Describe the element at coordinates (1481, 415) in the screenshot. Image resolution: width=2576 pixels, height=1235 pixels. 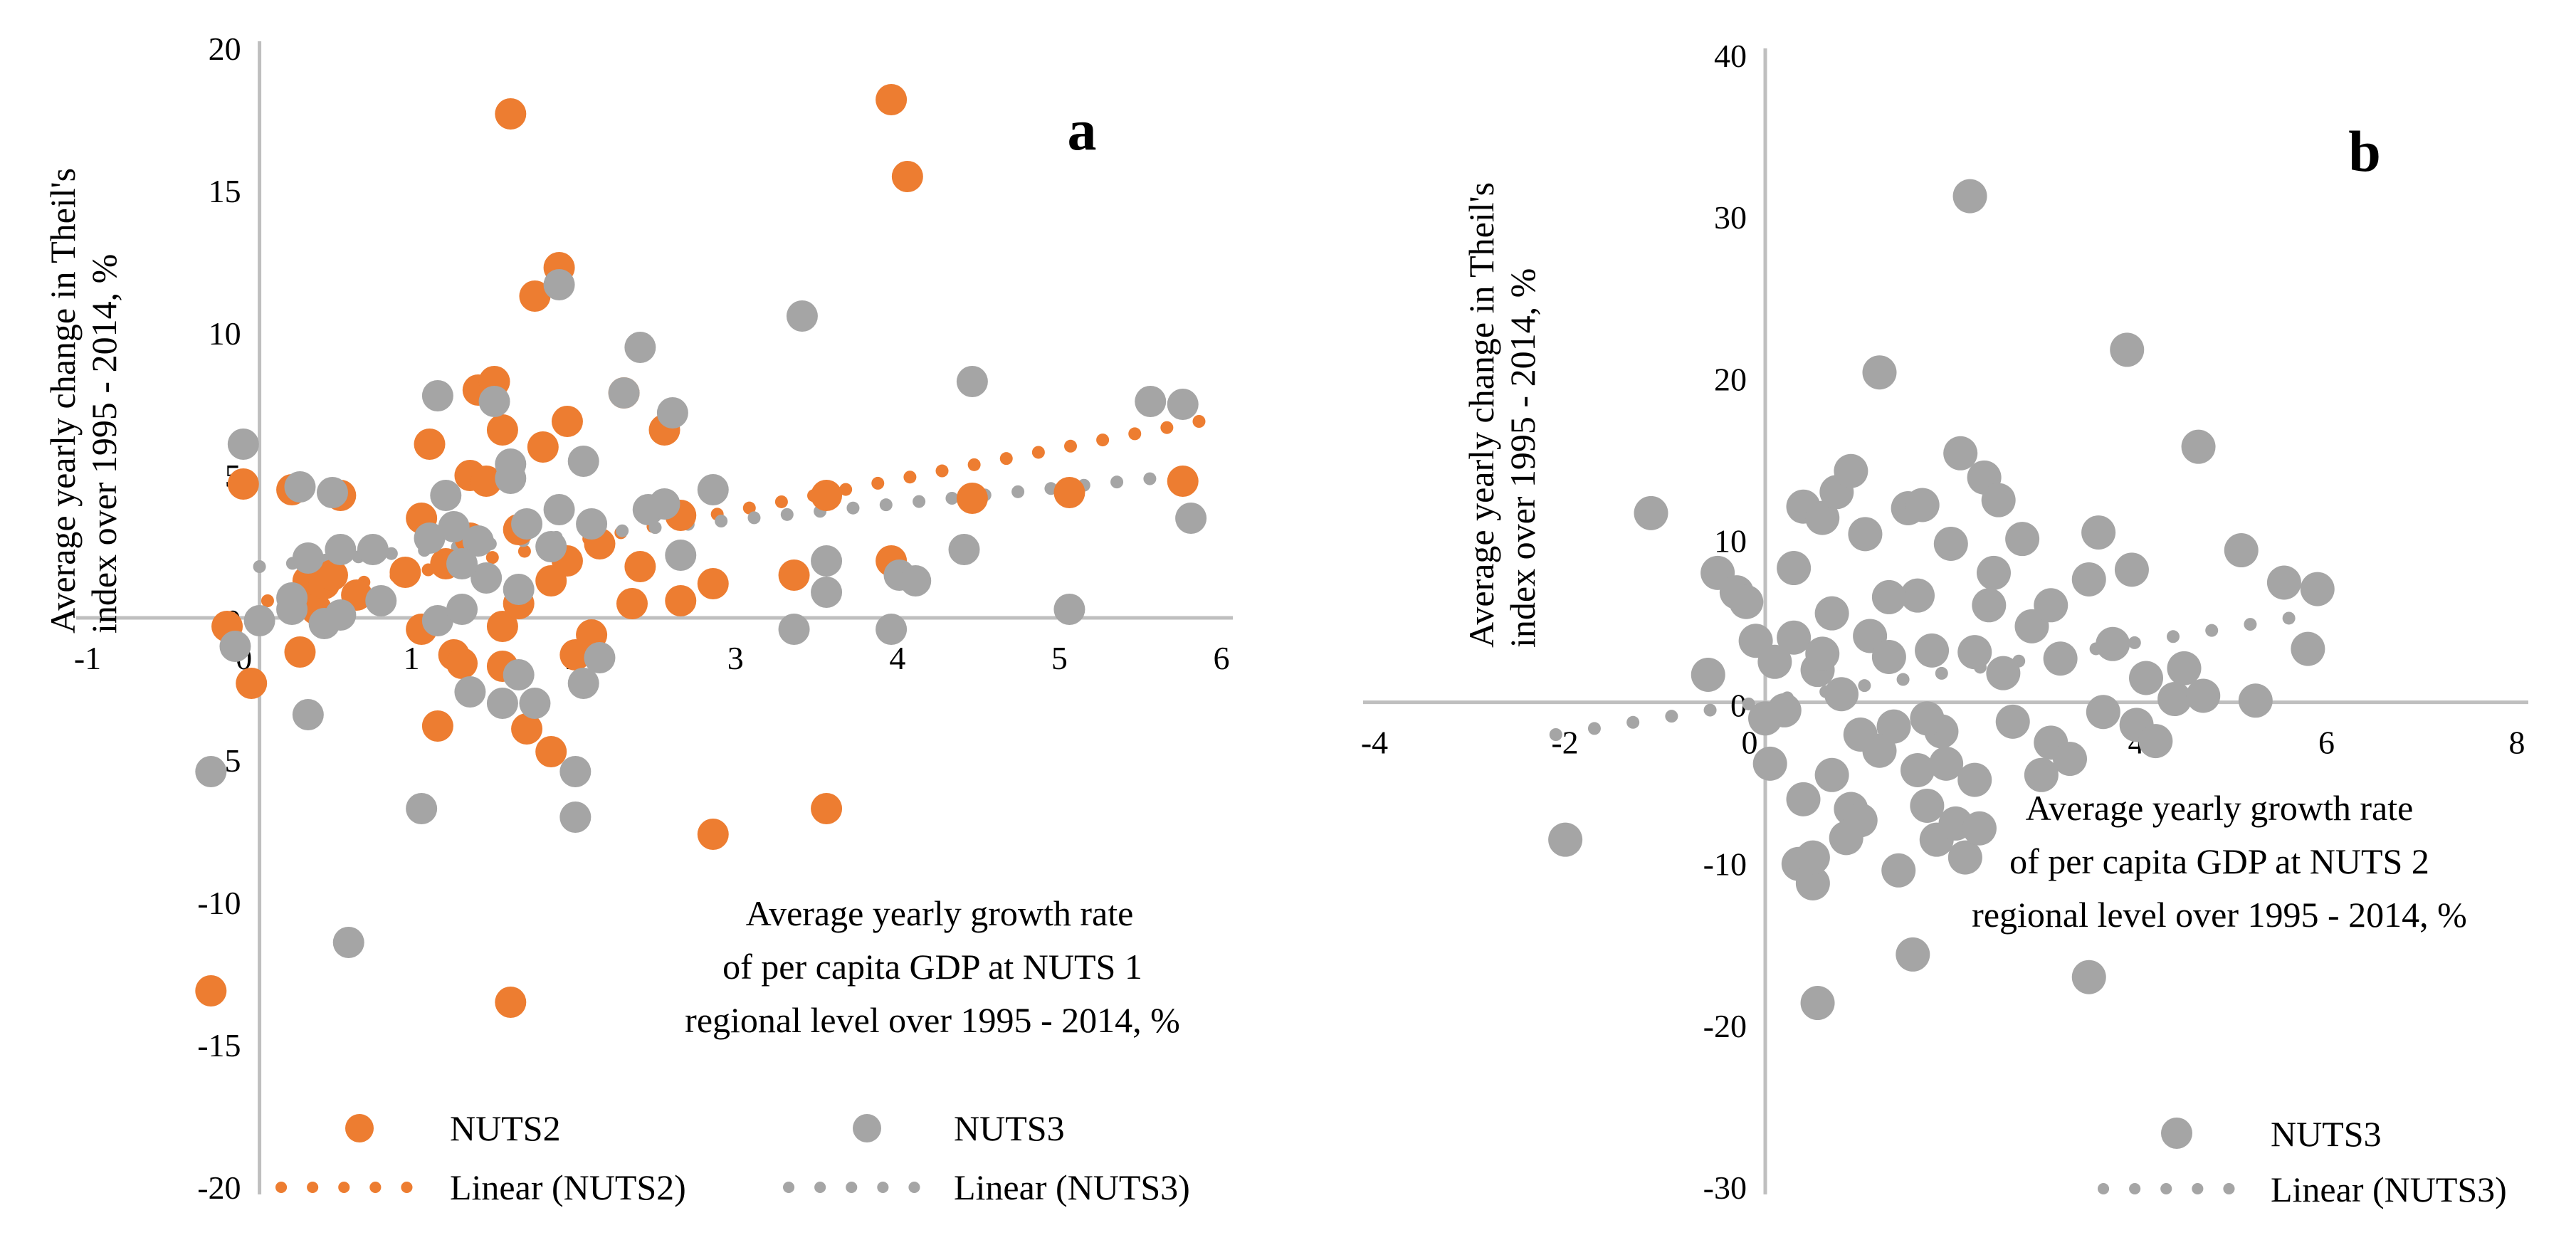
I see `y-axis-title-b-line1: Average yearly change in Theil's` at that location.